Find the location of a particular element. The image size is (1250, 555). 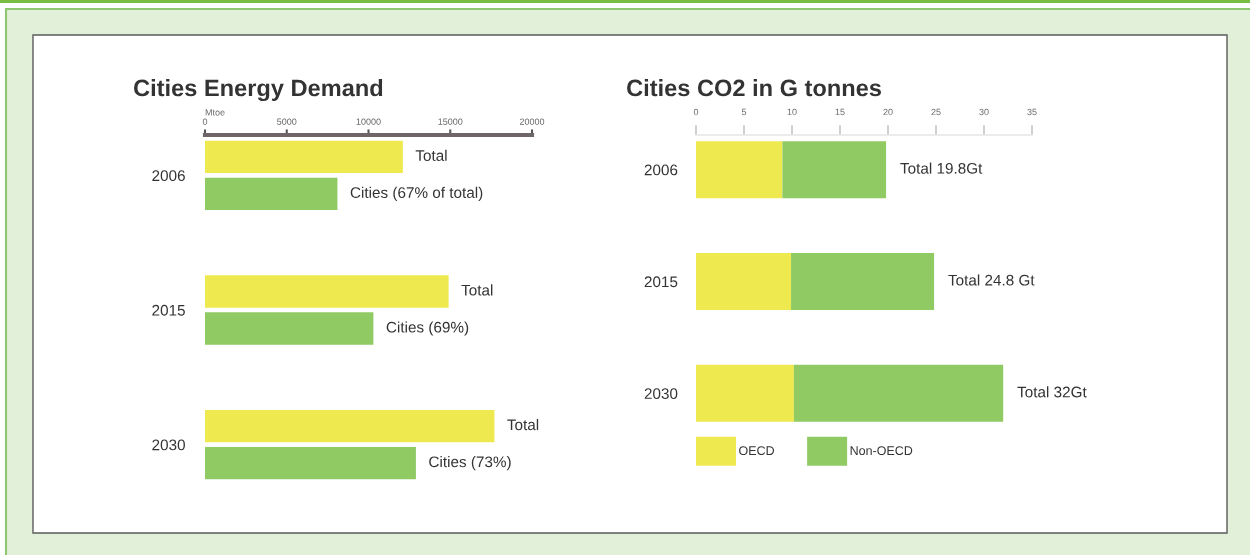

annotation: Cities (67% of total) is located at coordinates (416, 194).